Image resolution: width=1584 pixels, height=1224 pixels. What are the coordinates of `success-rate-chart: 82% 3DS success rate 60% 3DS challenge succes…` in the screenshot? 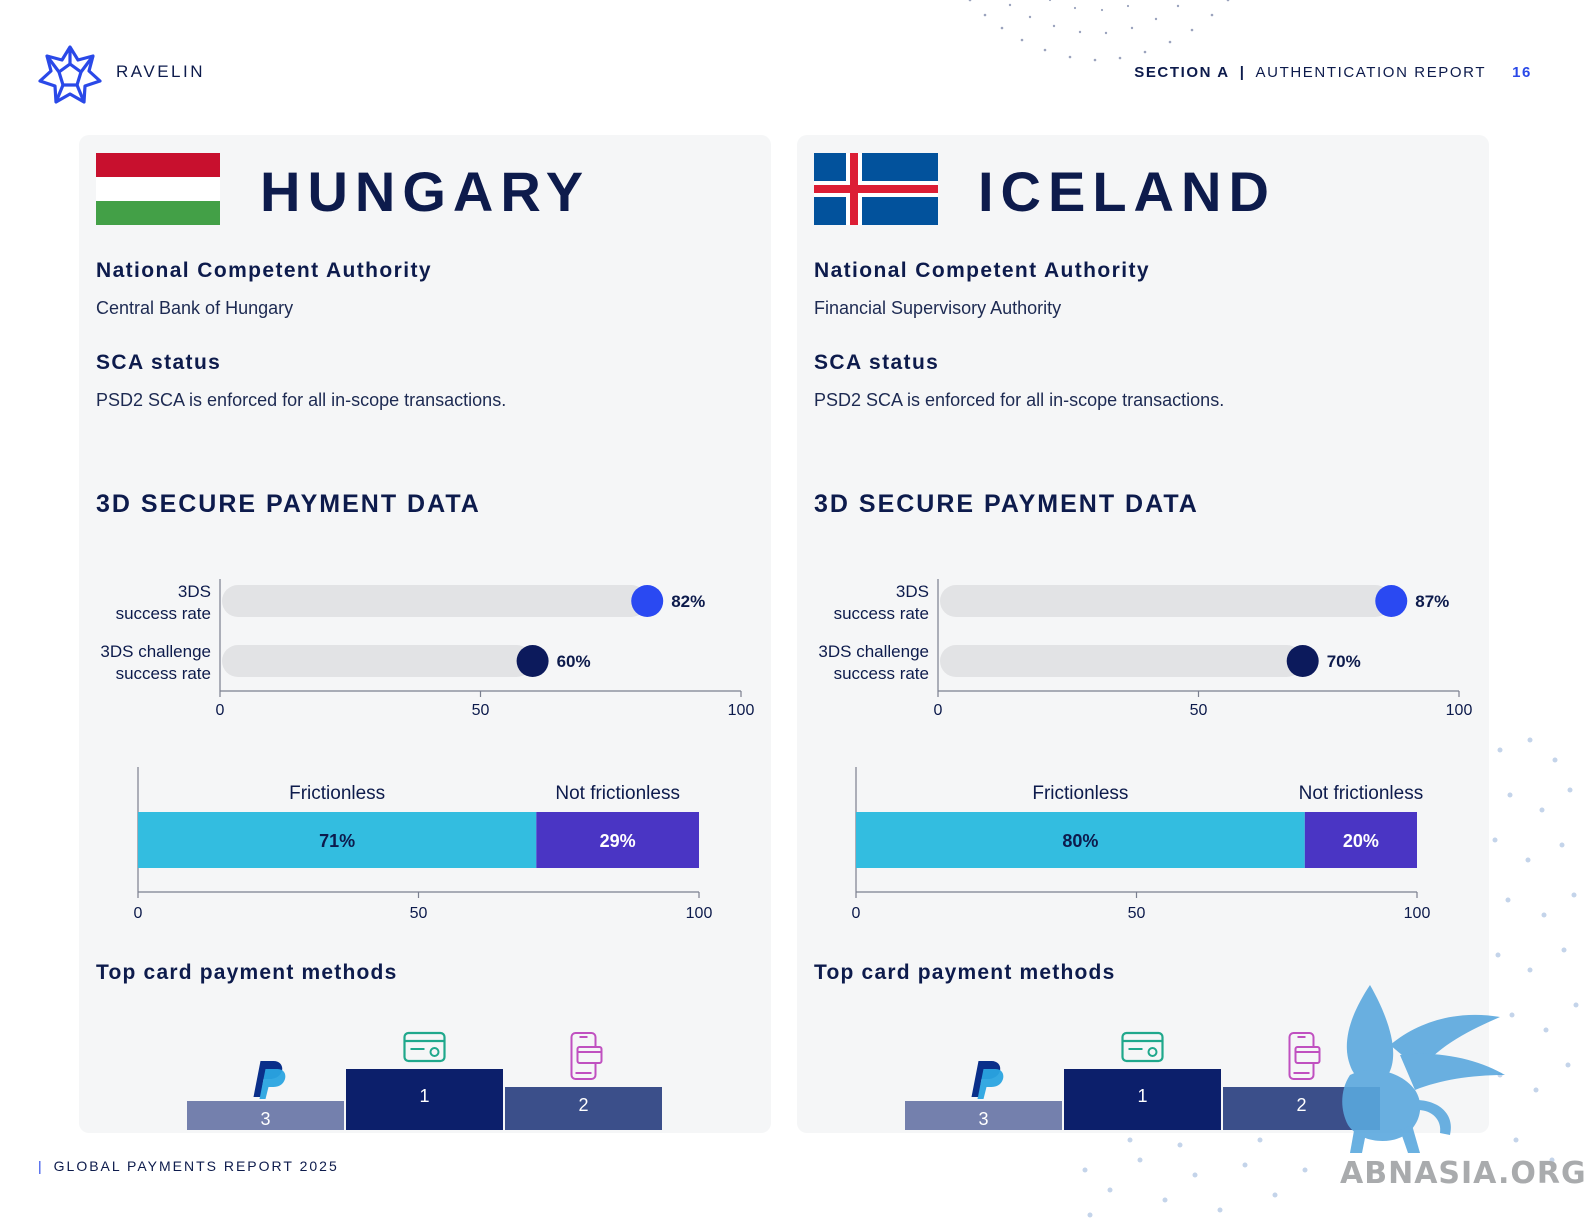 It's located at (427, 649).